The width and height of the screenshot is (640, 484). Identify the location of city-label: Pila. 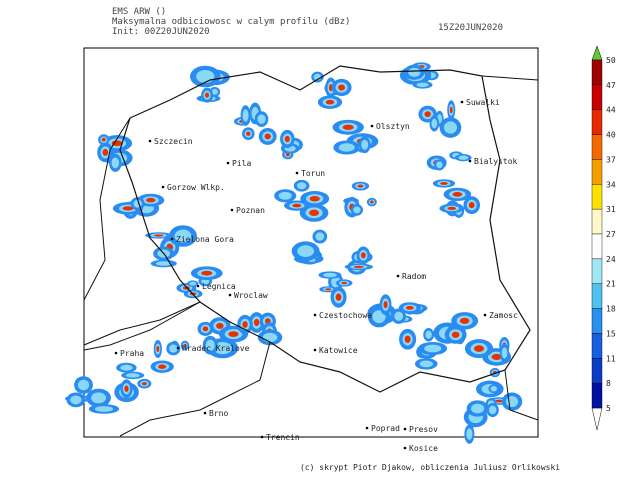
(241, 163).